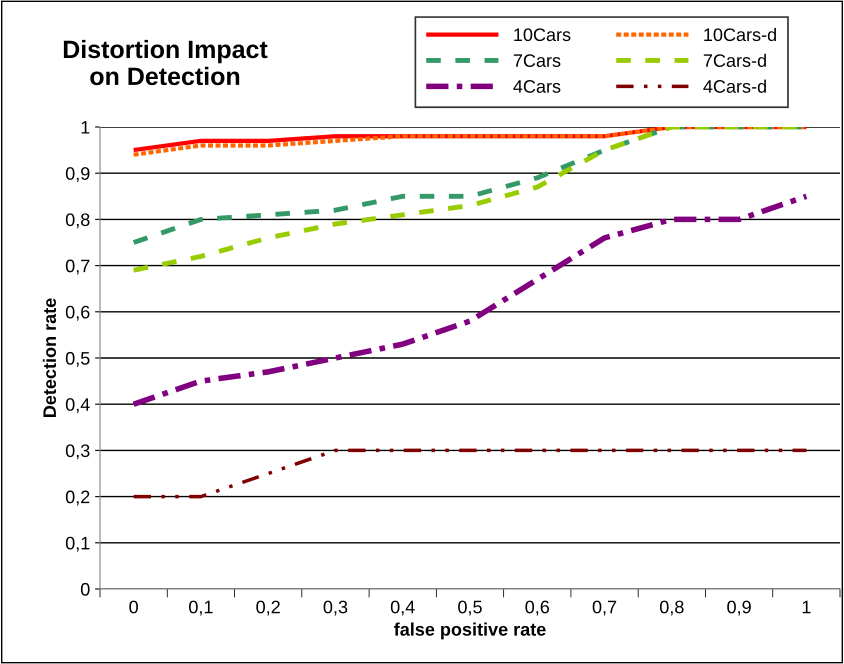 Image resolution: width=844 pixels, height=664 pixels. What do you see at coordinates (133, 607) in the screenshot?
I see `x-tick-label: 0` at bounding box center [133, 607].